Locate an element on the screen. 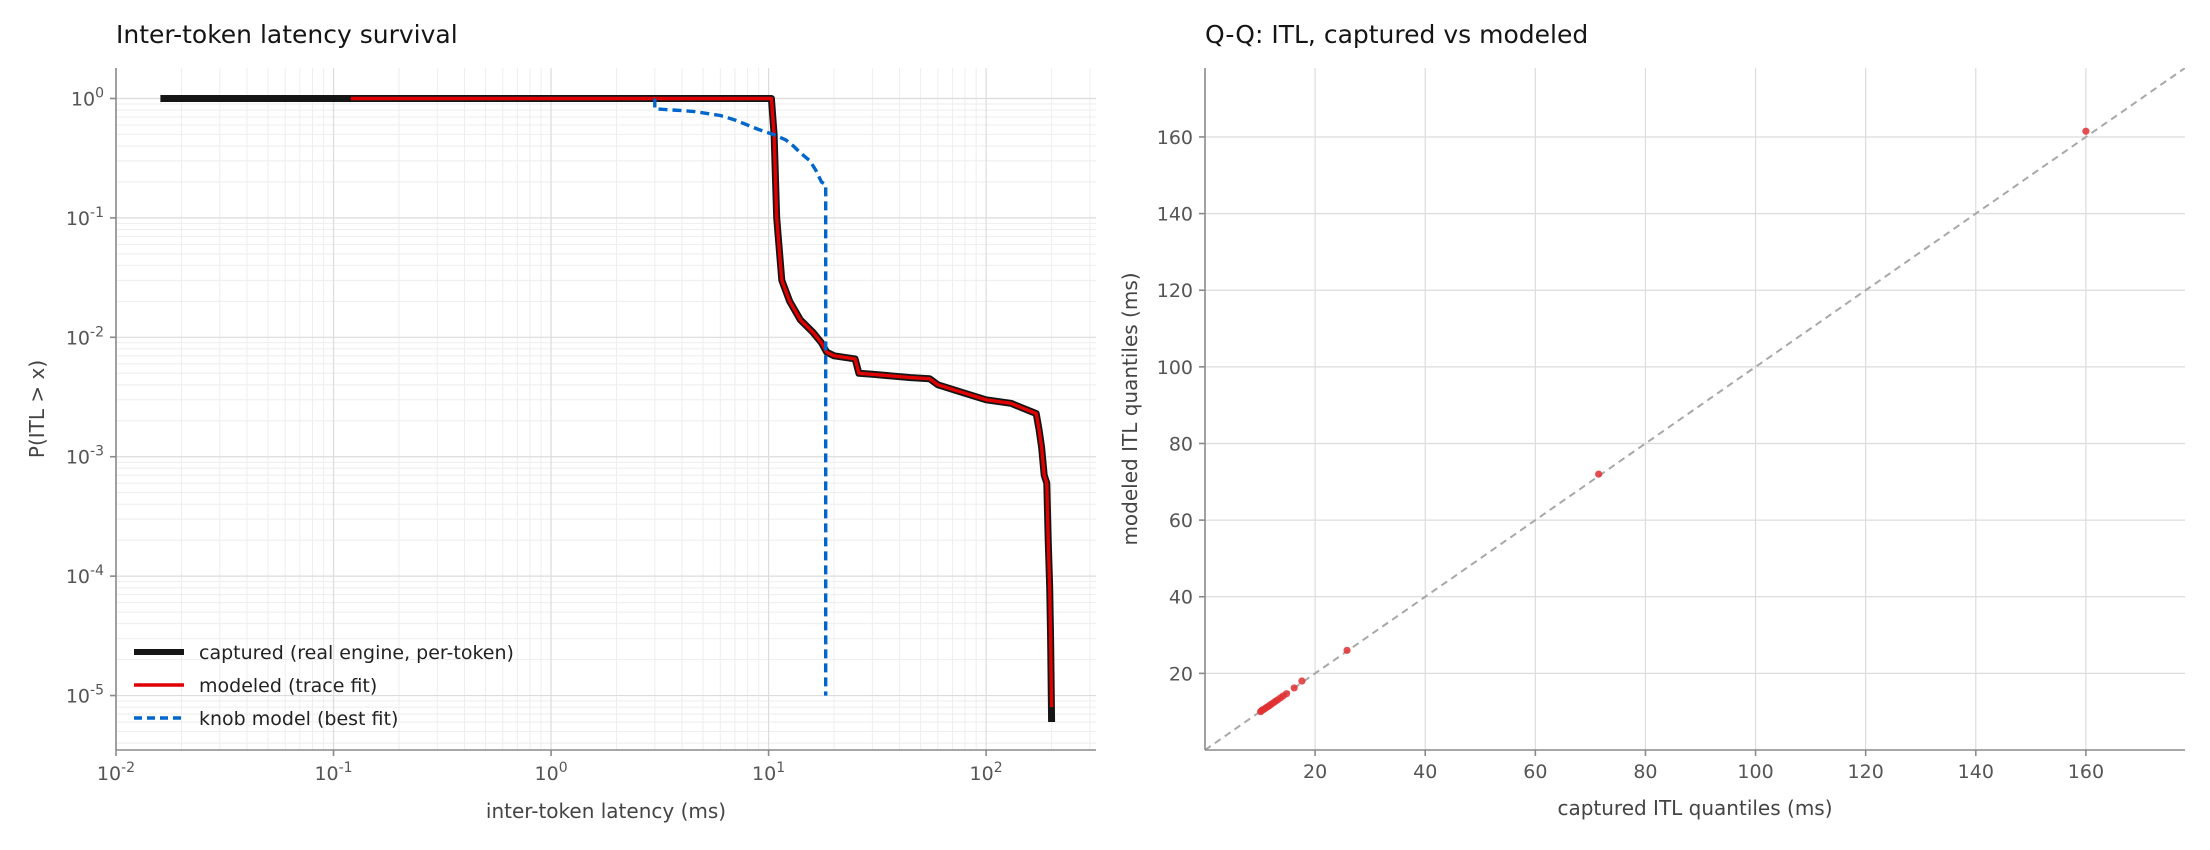 The width and height of the screenshot is (2210, 850). right-x-tick-label-1: 40 is located at coordinates (1425, 772).